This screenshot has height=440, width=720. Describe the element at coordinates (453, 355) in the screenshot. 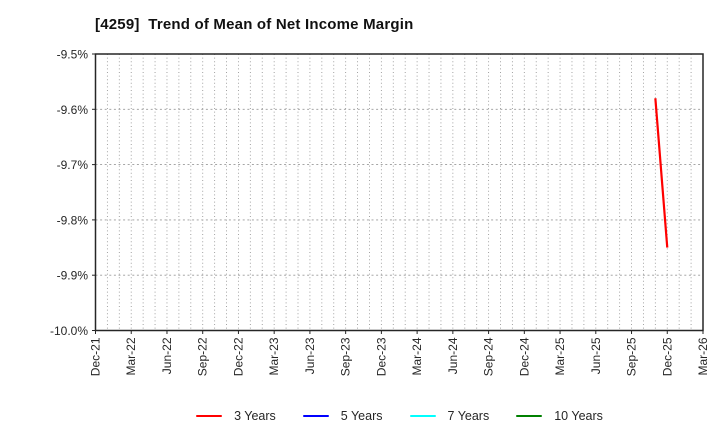

I see `x-tick-label: Jun-24` at that location.